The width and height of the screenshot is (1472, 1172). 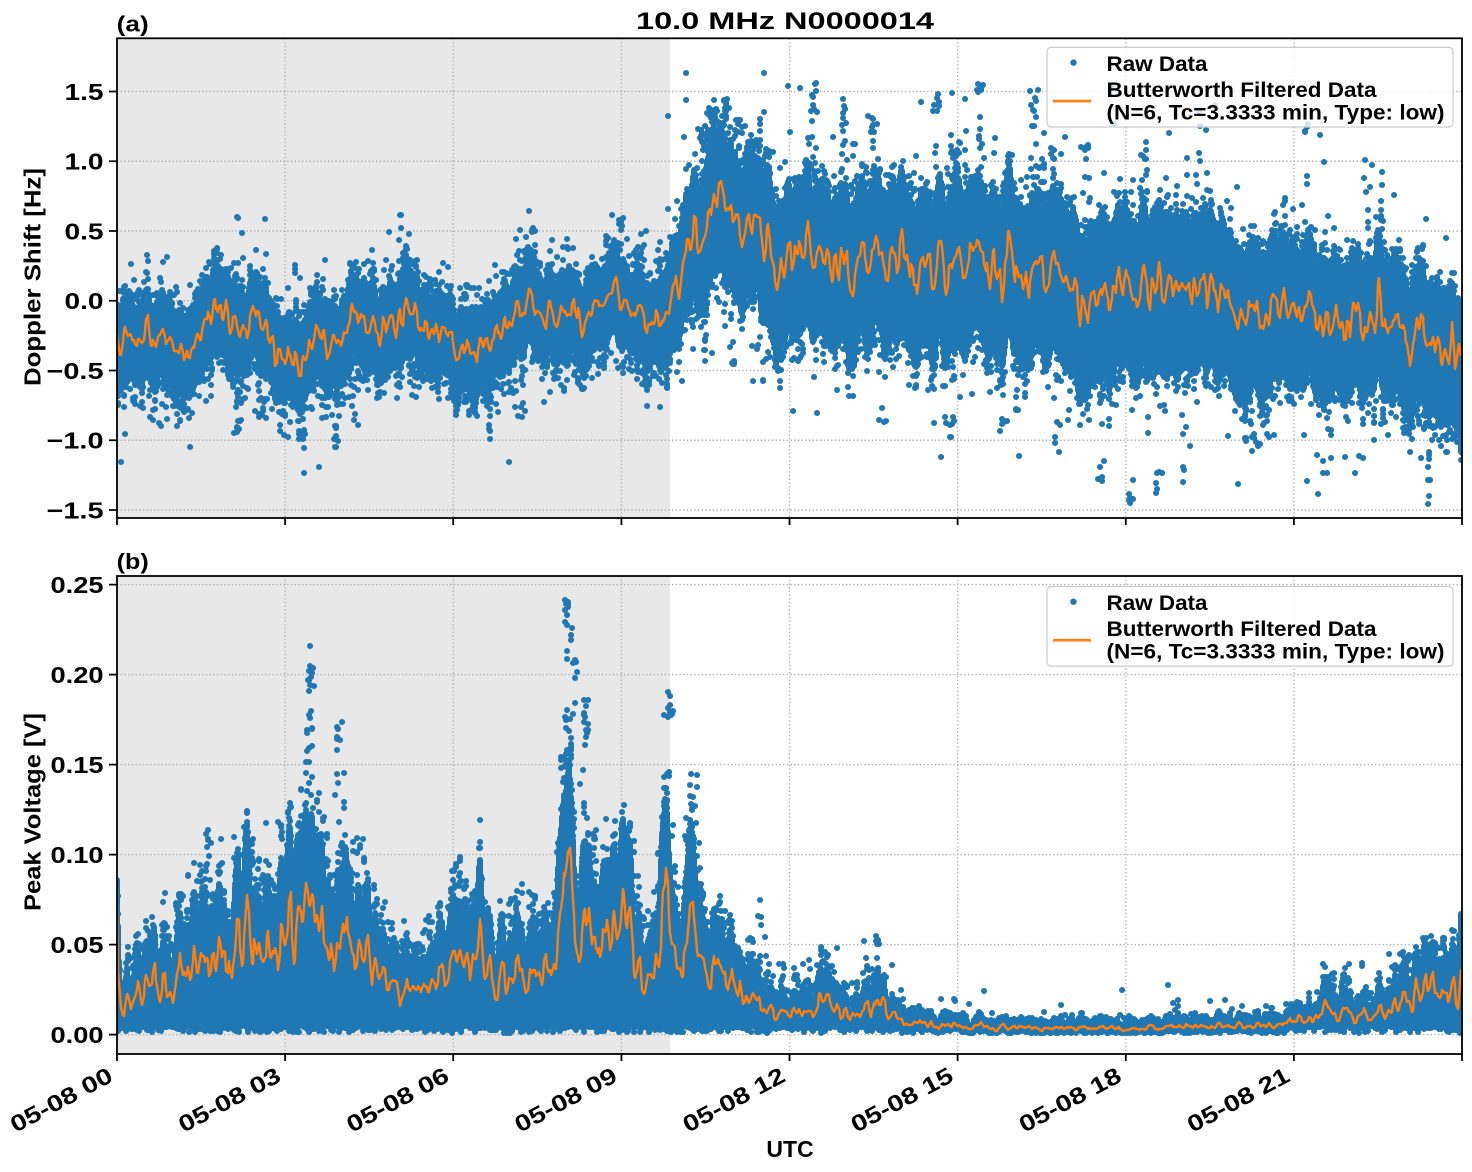 What do you see at coordinates (77, 855) in the screenshot?
I see `svg-text: 0.10` at bounding box center [77, 855].